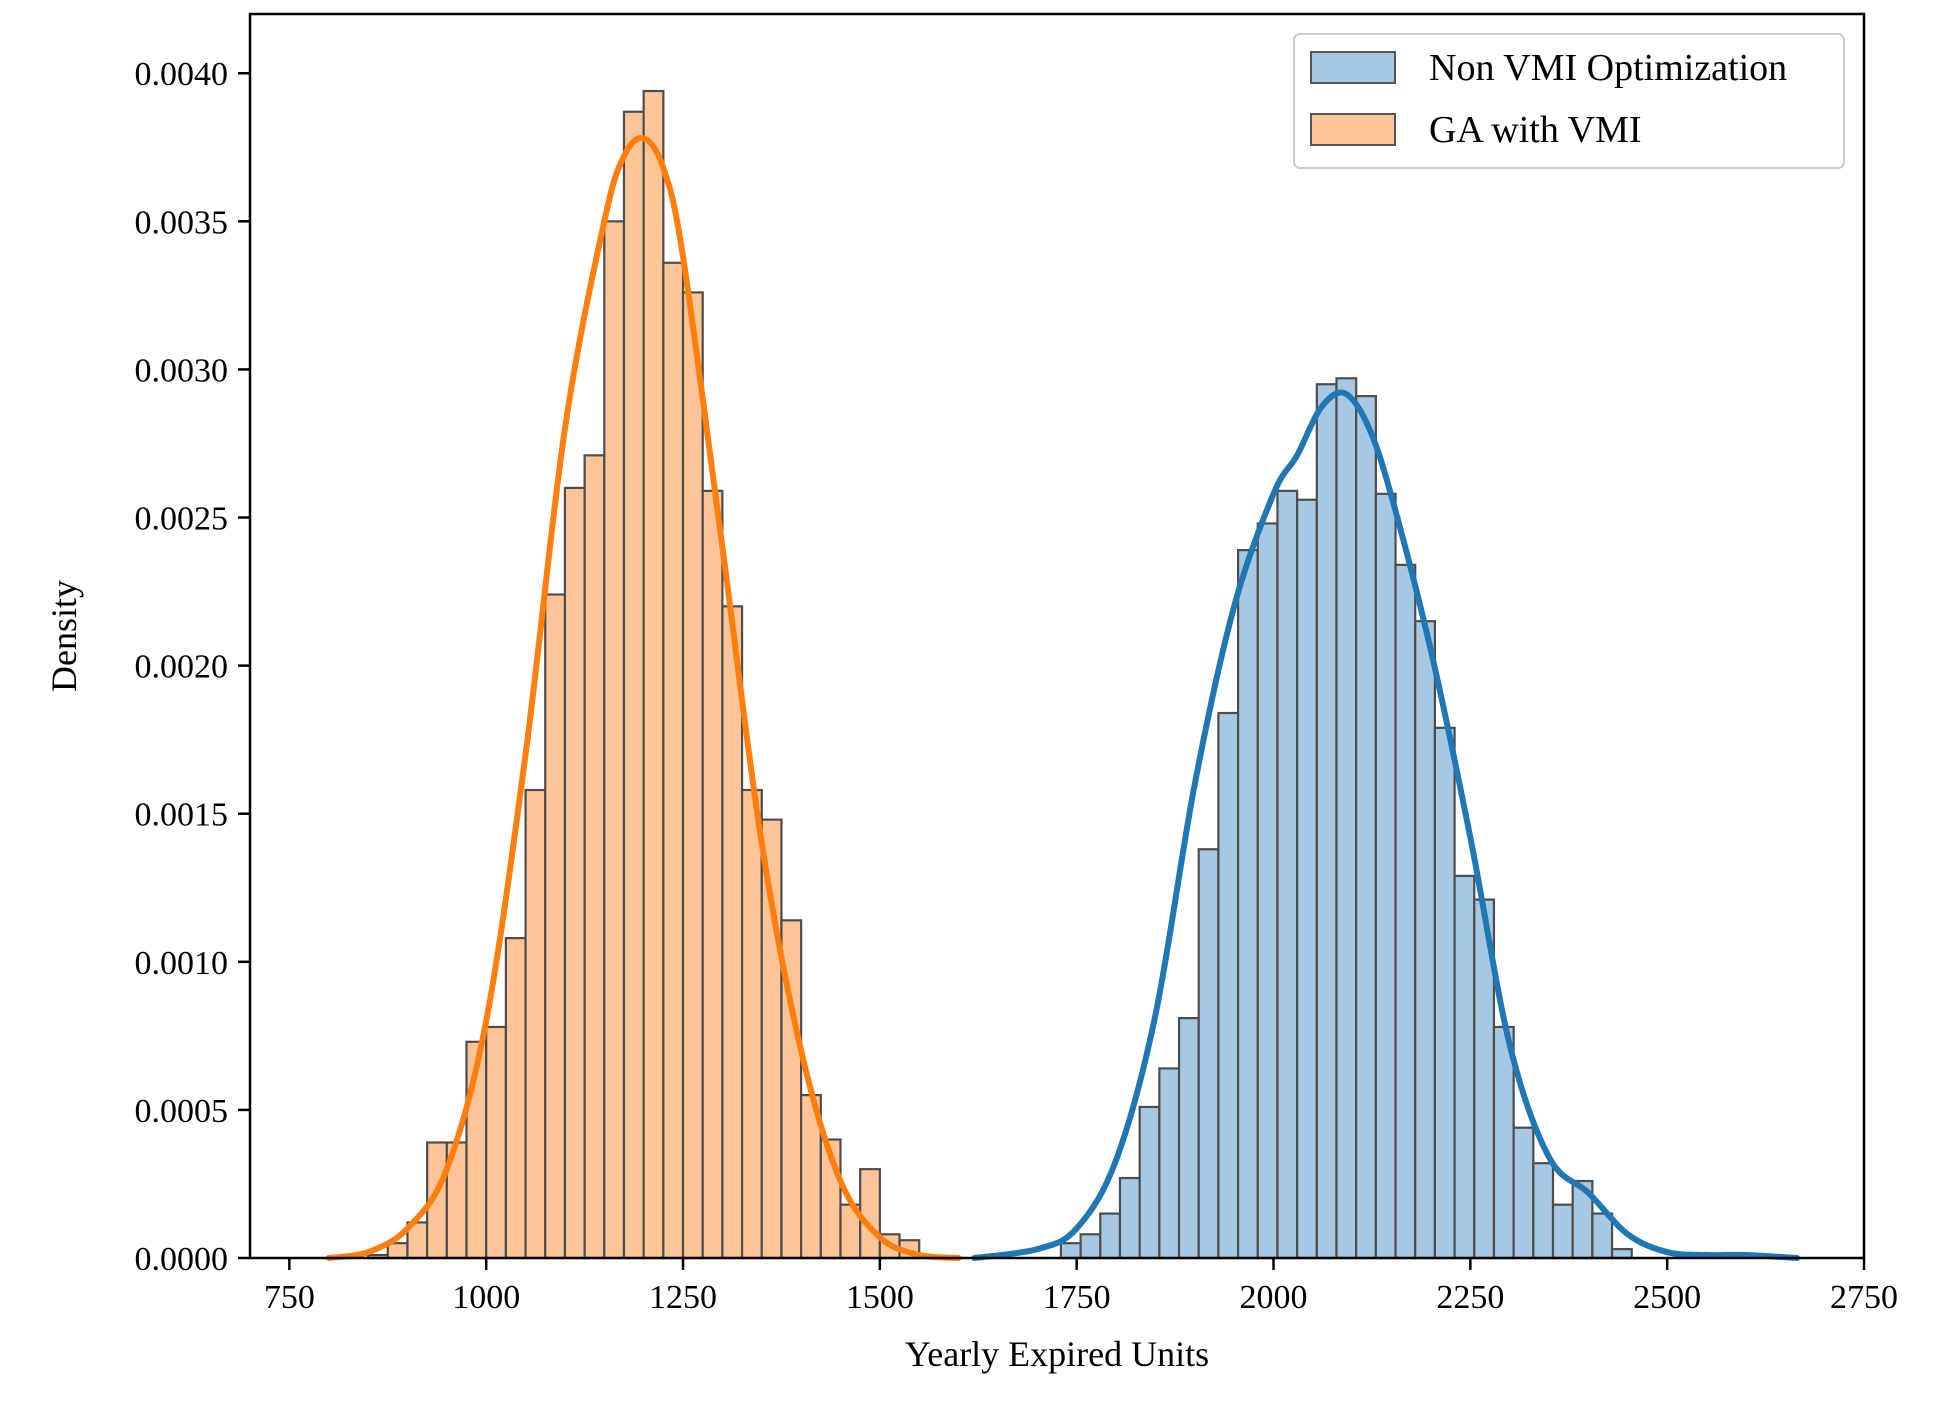  What do you see at coordinates (182, 1111) in the screenshot?
I see `y-tick-label-1: 0.0005` at bounding box center [182, 1111].